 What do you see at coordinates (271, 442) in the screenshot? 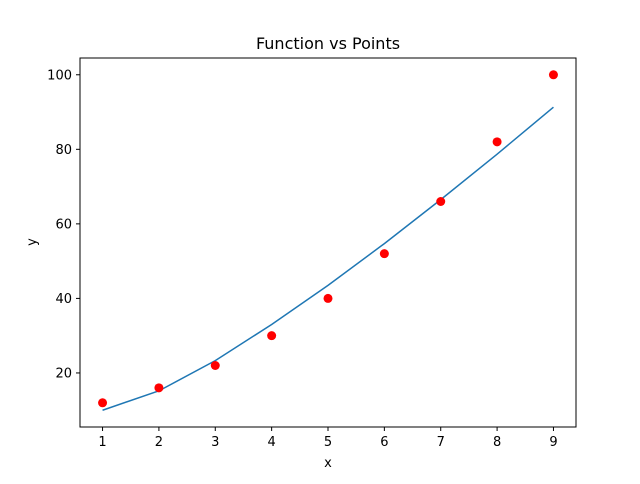
I see `x-tick-label: 4` at bounding box center [271, 442].